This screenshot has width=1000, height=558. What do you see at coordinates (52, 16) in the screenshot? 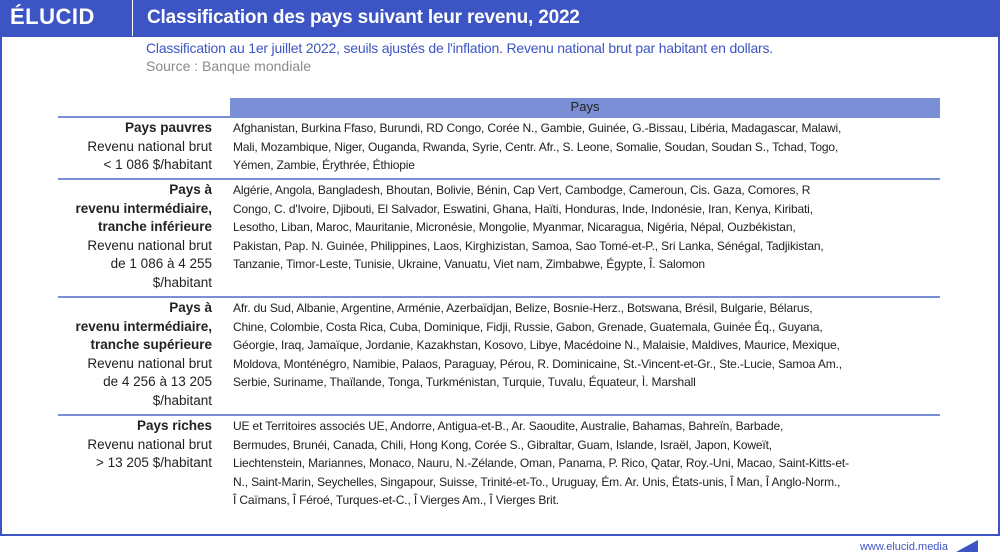
I see `elucid-logo: ÉLUCID` at bounding box center [52, 16].